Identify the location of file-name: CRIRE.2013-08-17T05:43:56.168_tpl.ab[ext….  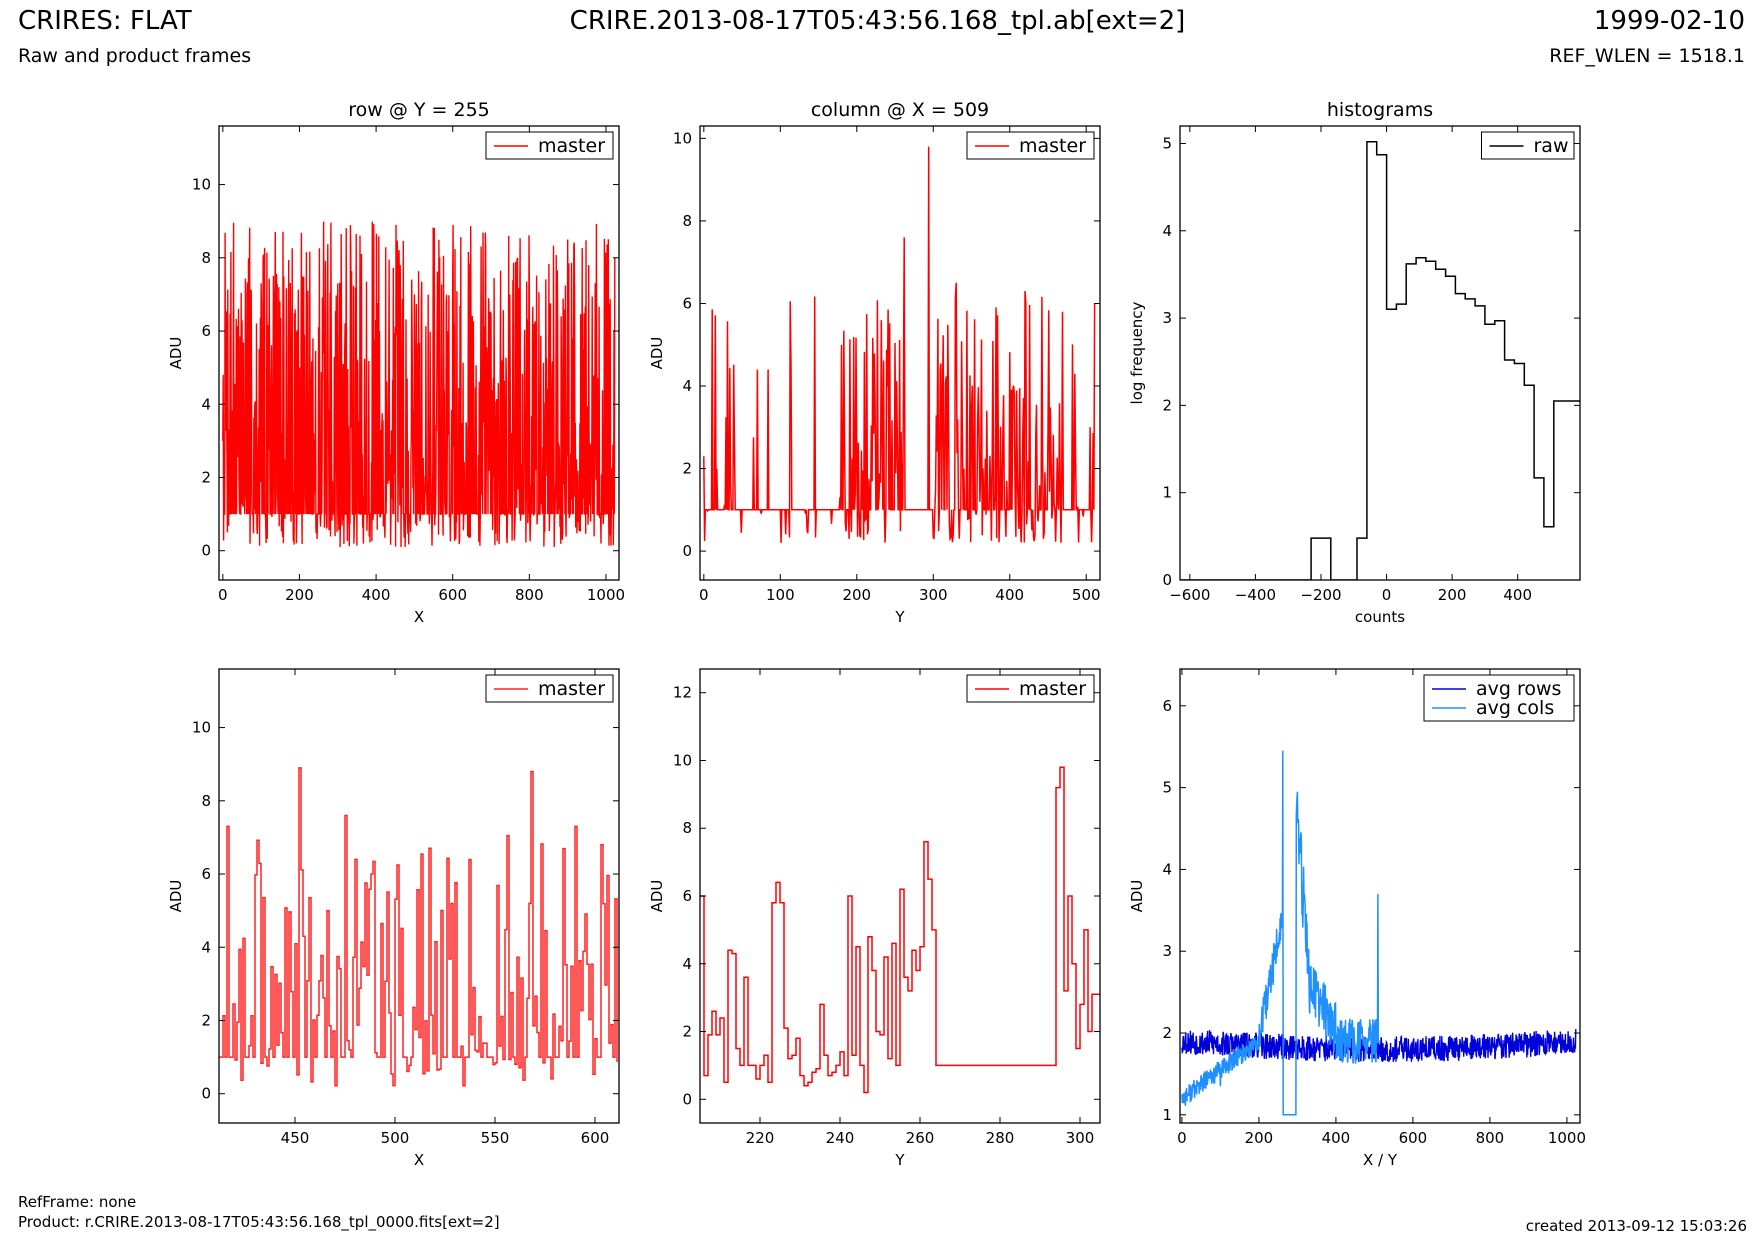
(877, 21).